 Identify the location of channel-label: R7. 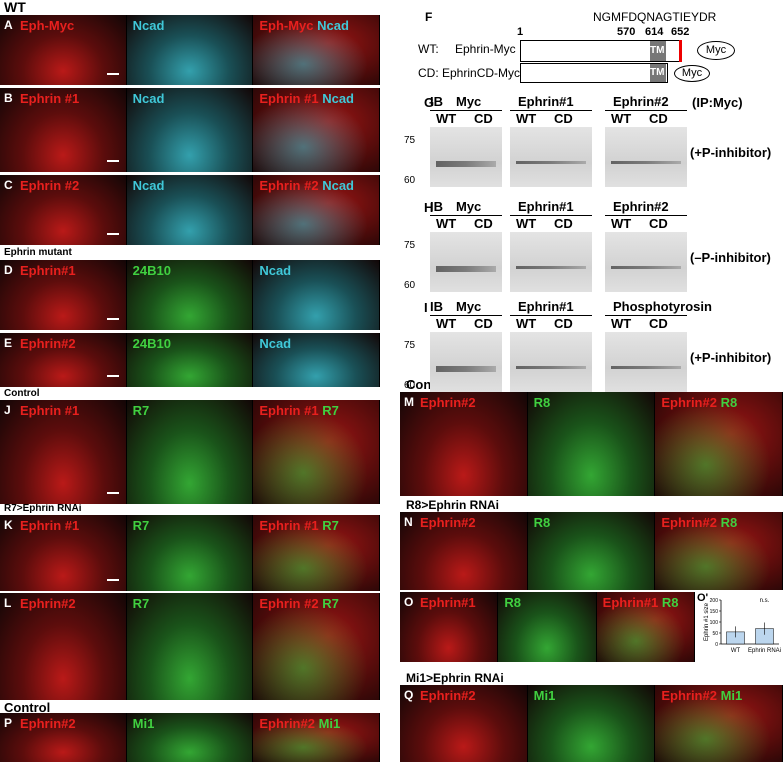
(141, 410).